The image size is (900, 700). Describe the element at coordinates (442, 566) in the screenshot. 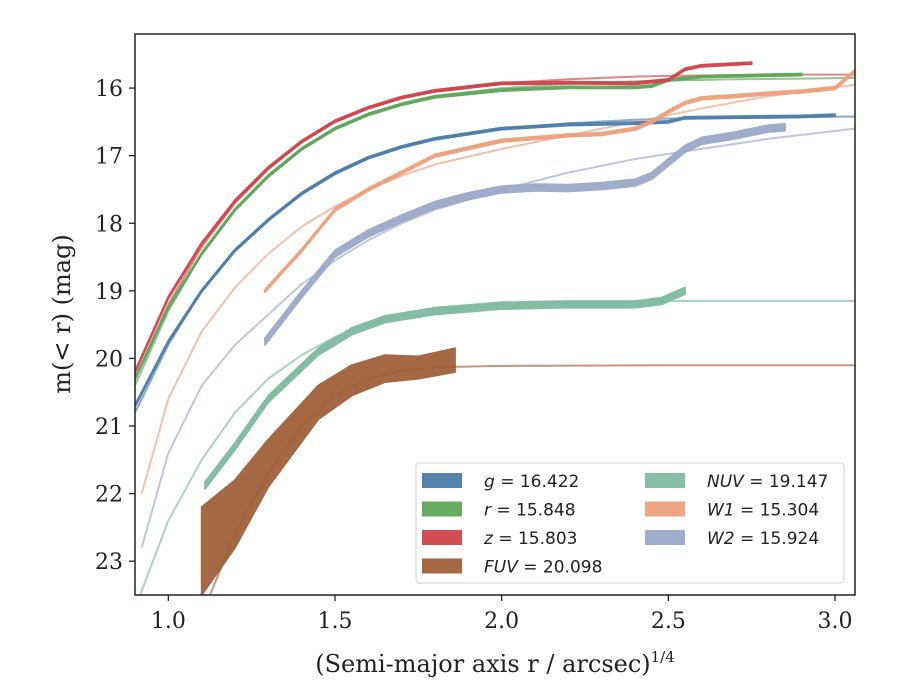

I see `legend-swatch-FUV` at that location.